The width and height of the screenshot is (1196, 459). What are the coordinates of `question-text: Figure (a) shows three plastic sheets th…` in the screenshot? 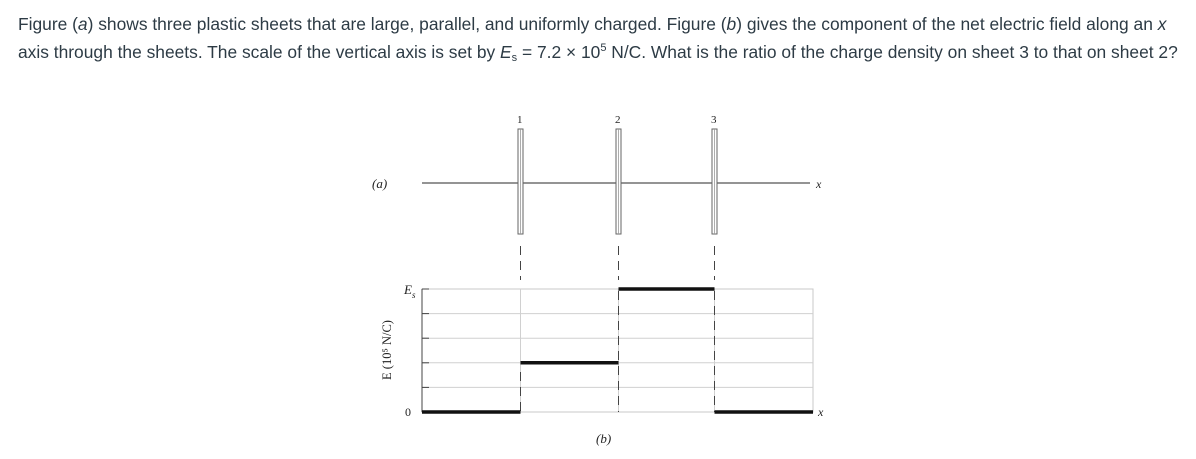 It's located at (598, 39).